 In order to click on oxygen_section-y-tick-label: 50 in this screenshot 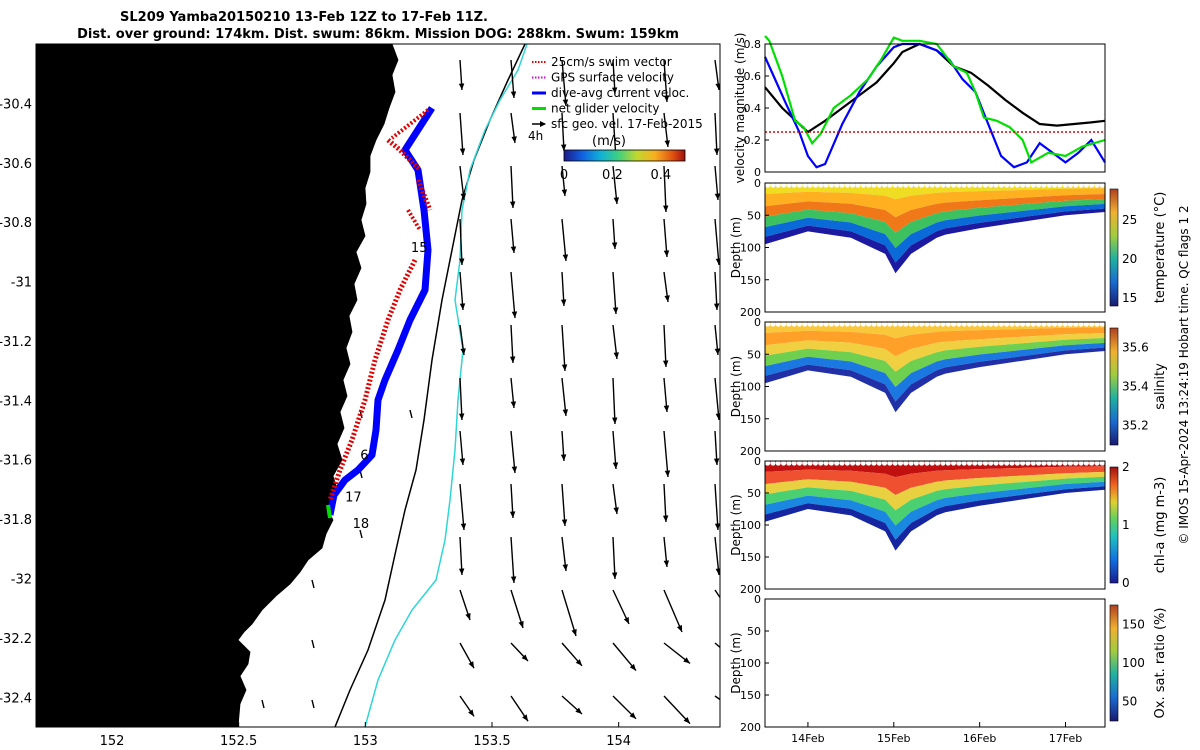, I will do `click(754, 631)`.